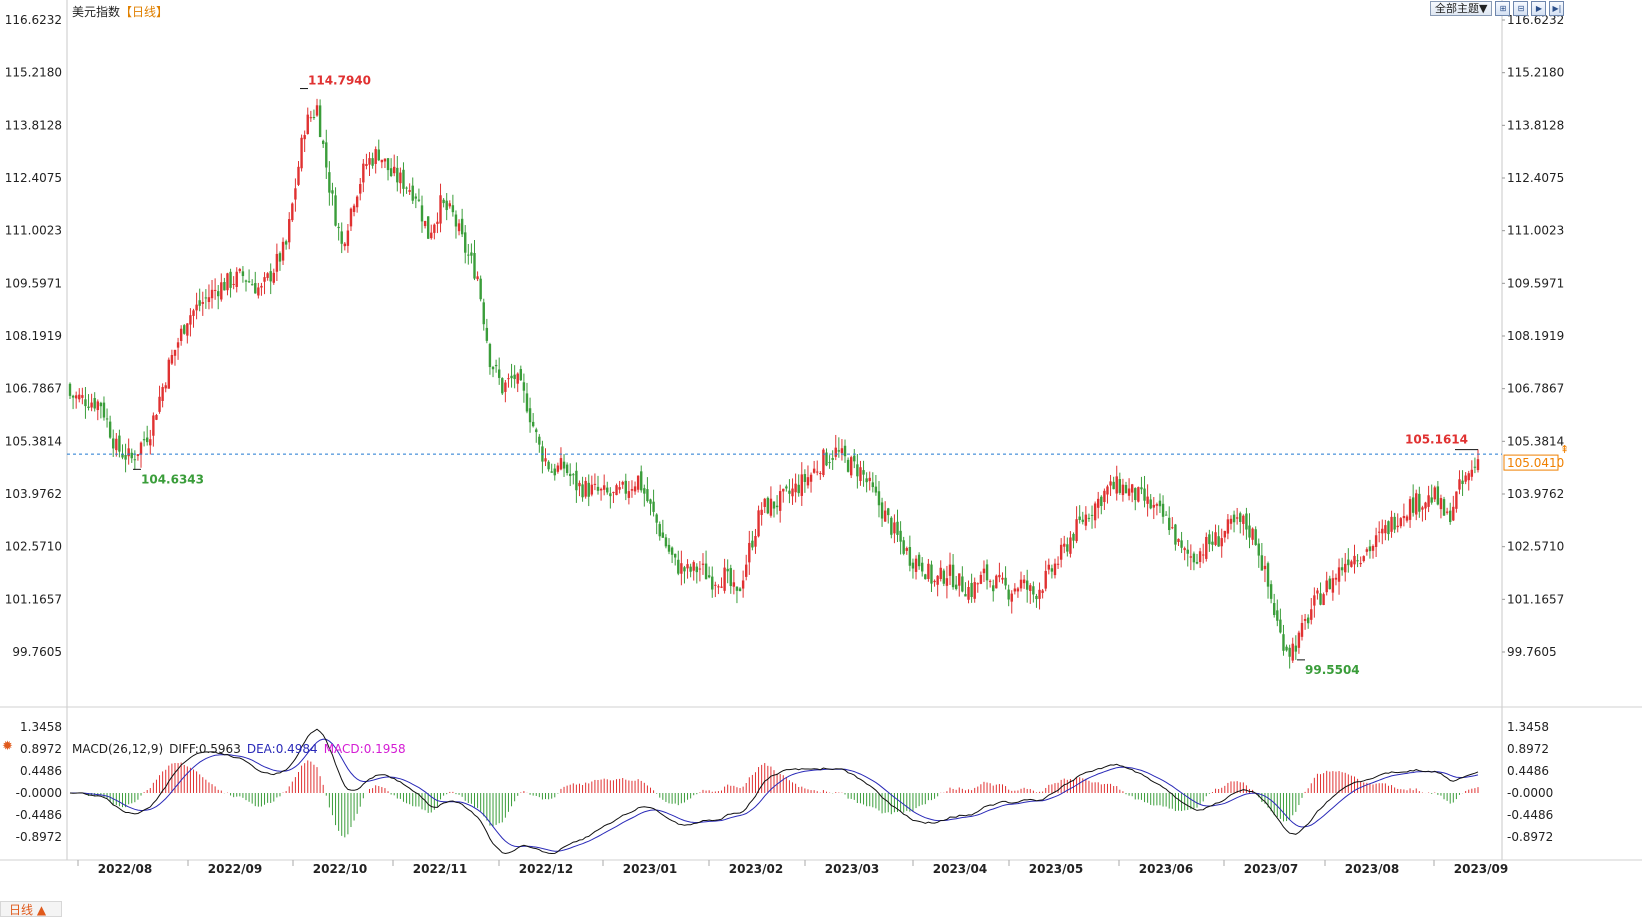  Describe the element at coordinates (1503, 8) in the screenshot. I see `zoom-in-icon: ⊞` at that location.